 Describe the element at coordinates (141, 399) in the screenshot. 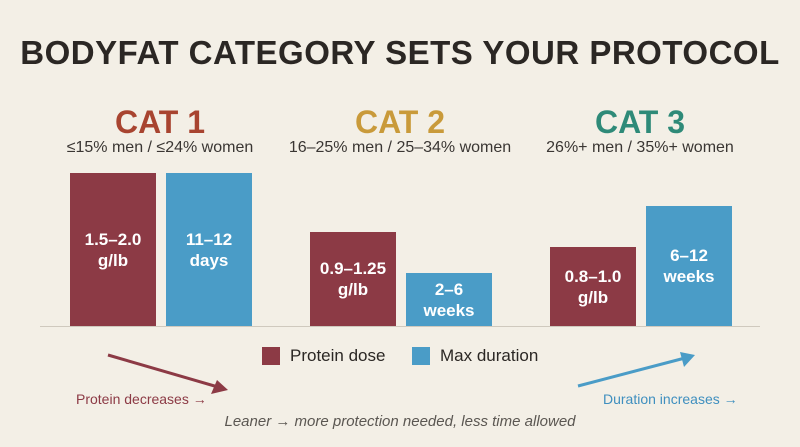

I see `protein-trend-text: Protein decreases →` at that location.